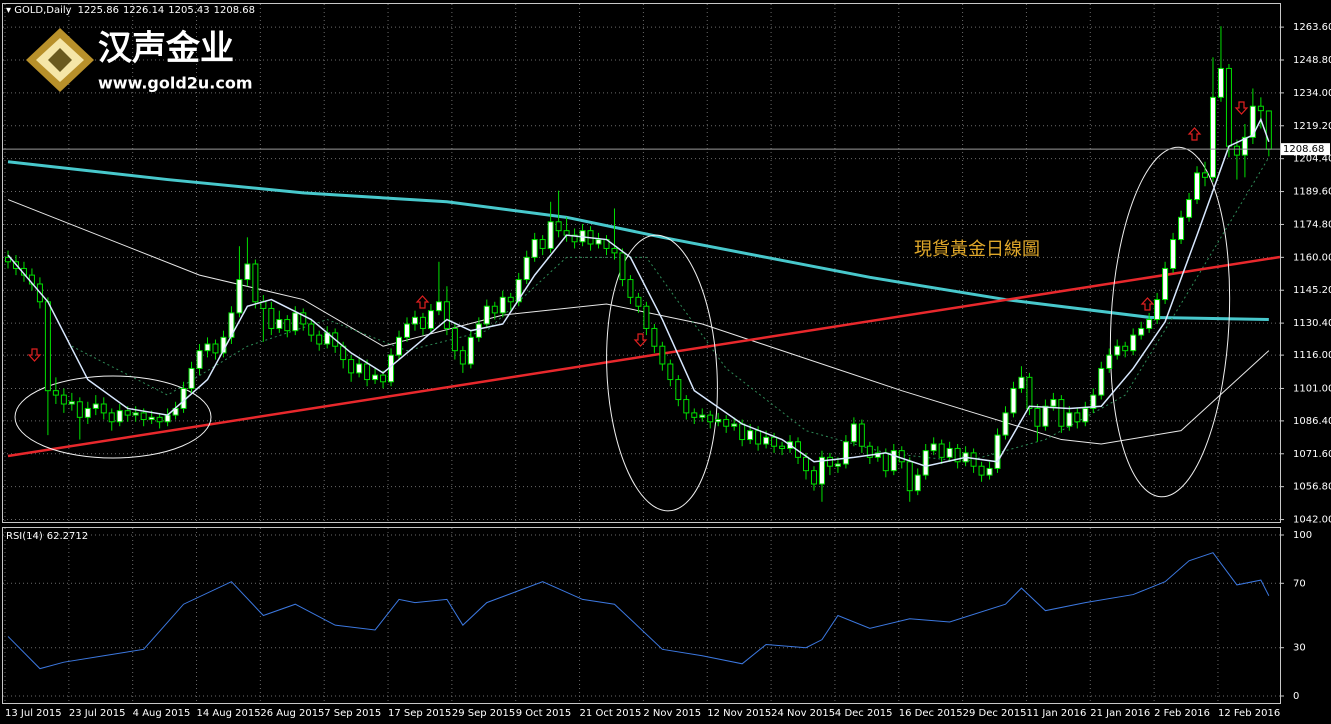  I want to click on x-tick-label: 7 Sep 2015, so click(352, 713).